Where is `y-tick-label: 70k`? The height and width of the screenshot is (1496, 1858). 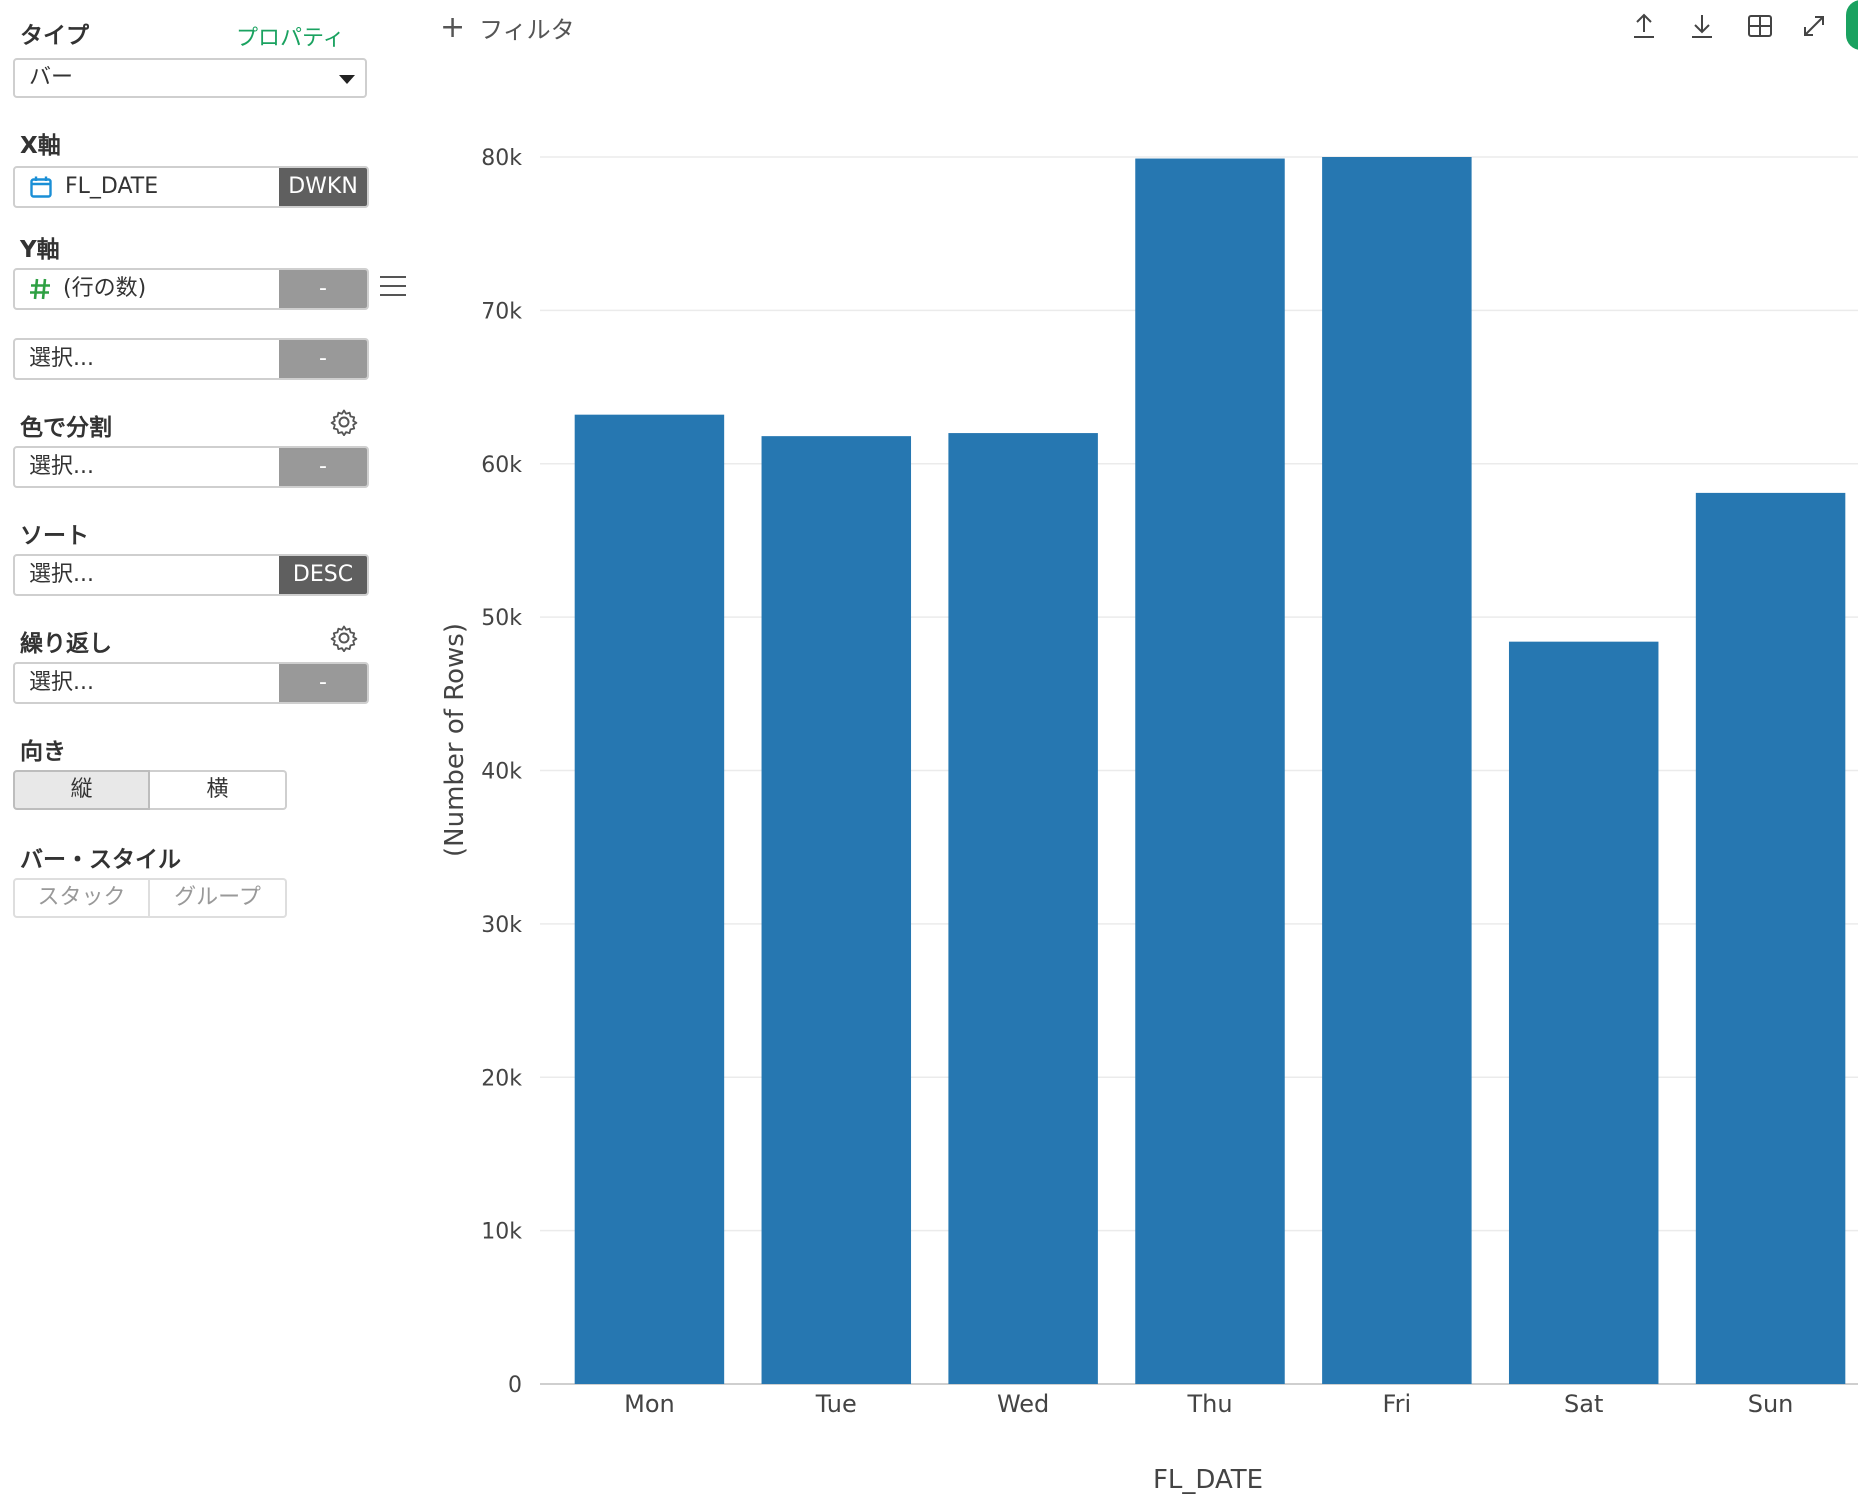
y-tick-label: 70k is located at coordinates (501, 311).